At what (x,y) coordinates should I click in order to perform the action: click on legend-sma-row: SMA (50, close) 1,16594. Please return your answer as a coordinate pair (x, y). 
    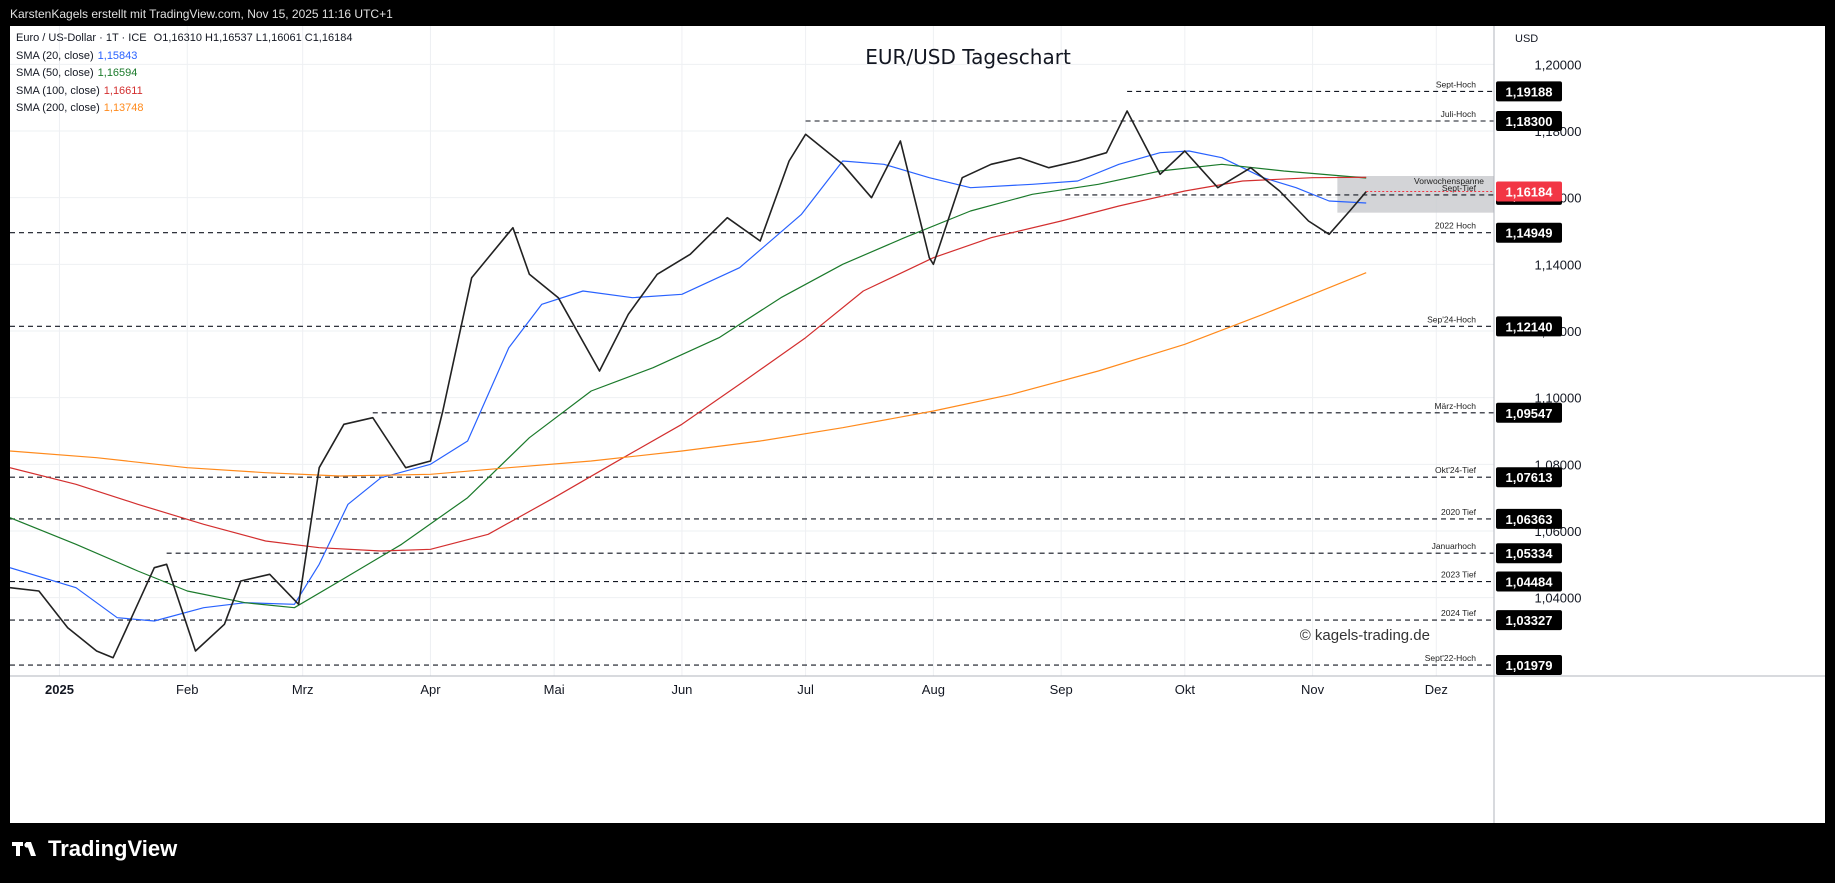
    Looking at the image, I should click on (184, 74).